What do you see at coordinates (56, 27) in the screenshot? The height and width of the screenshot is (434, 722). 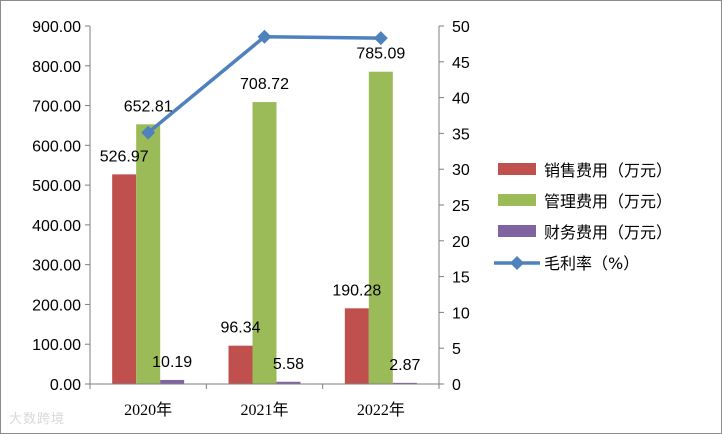 I see `left-tick-label: 900.00` at bounding box center [56, 27].